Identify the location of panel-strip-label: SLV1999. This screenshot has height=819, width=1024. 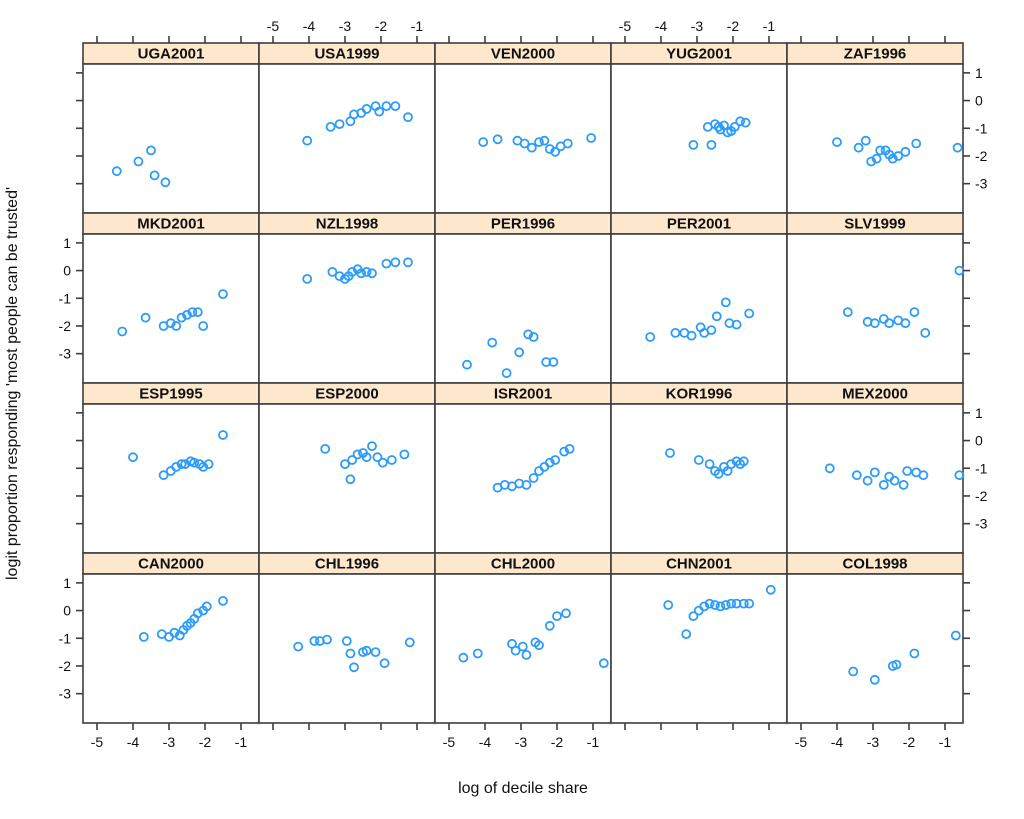
(874, 224).